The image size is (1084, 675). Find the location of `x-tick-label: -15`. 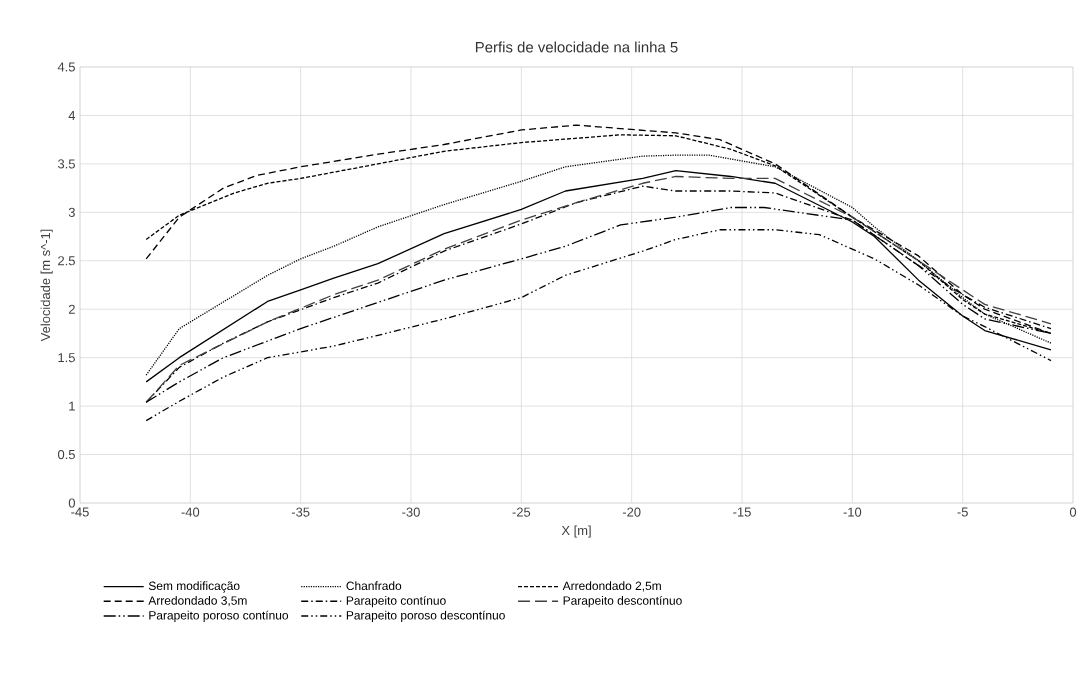

x-tick-label: -15 is located at coordinates (742, 512).